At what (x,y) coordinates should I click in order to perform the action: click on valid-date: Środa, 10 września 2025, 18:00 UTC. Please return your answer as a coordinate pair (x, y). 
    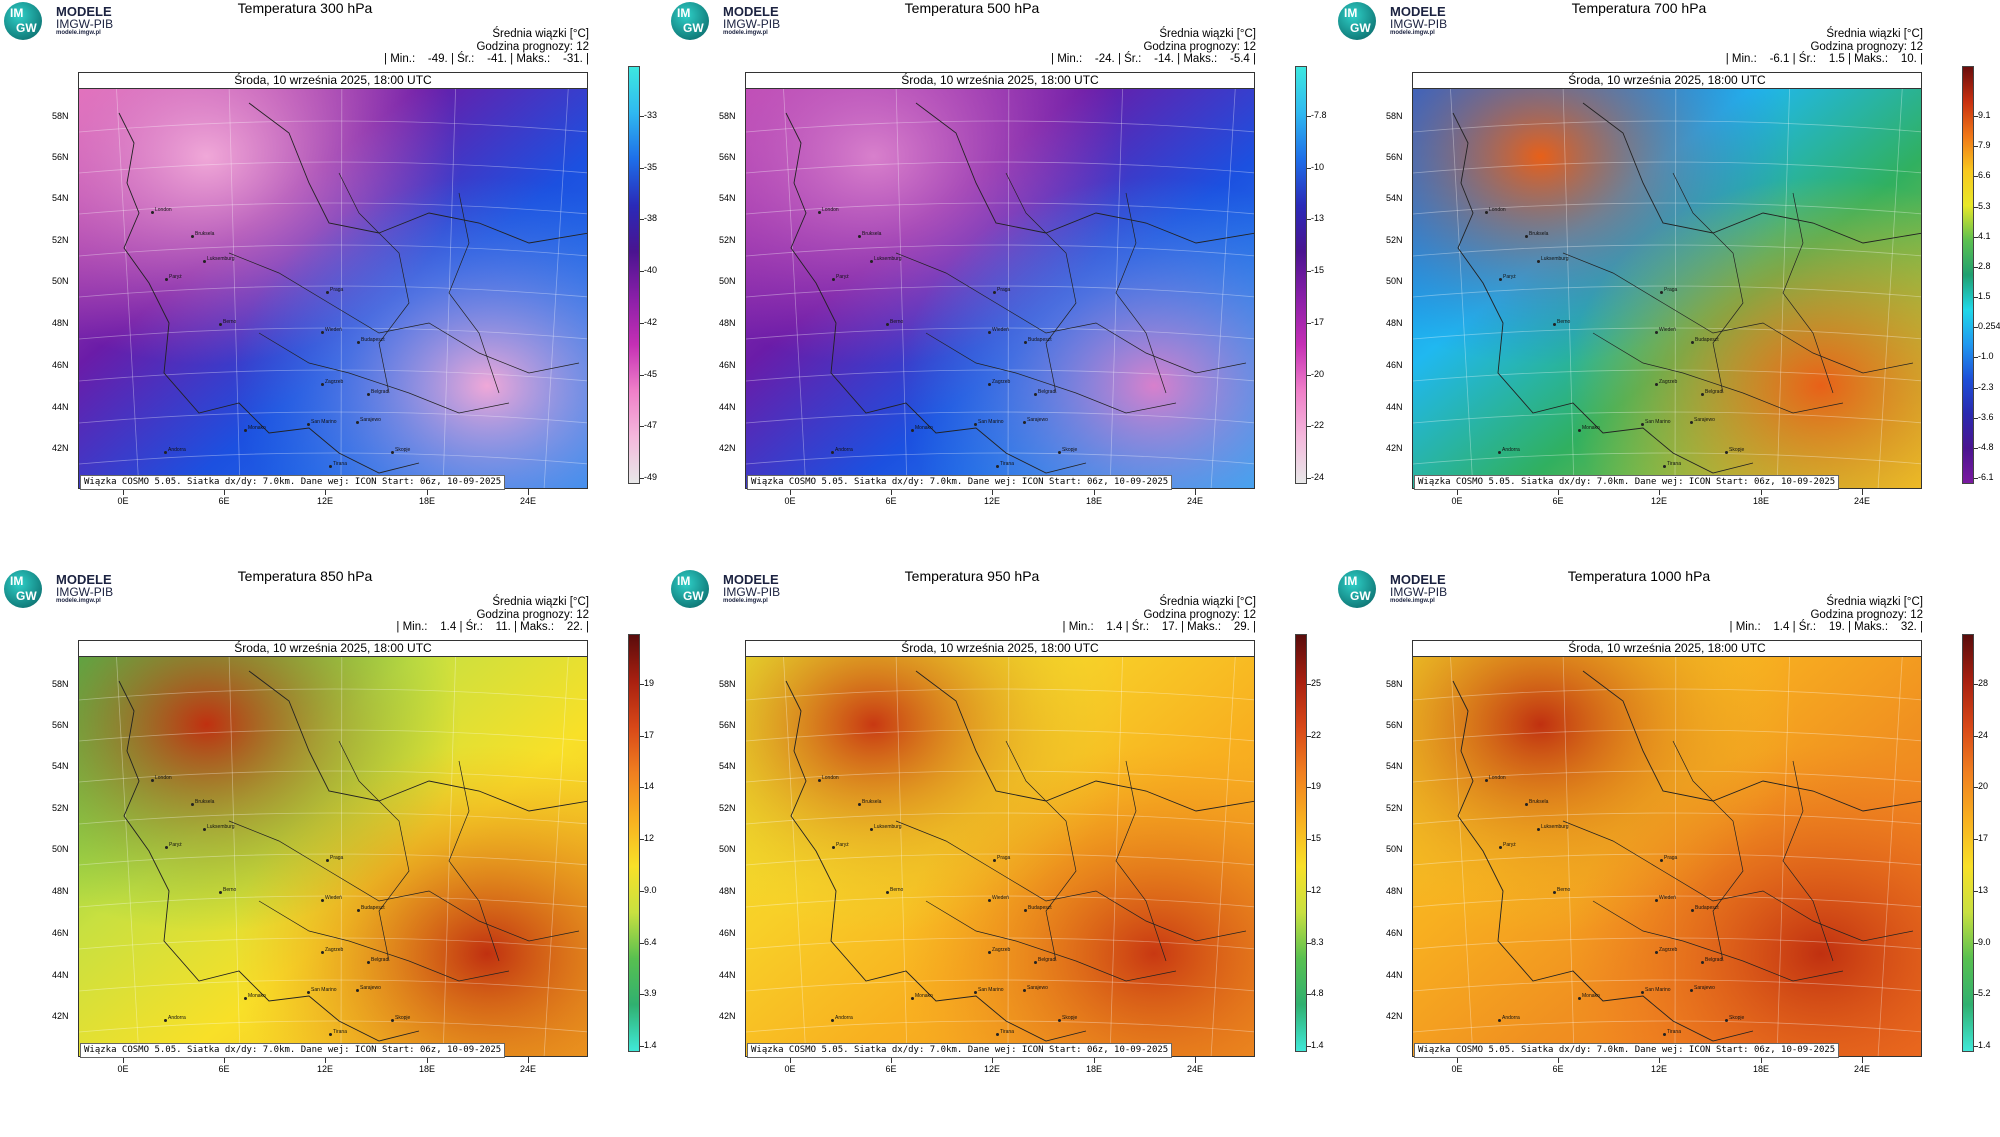
    Looking at the image, I should click on (1000, 80).